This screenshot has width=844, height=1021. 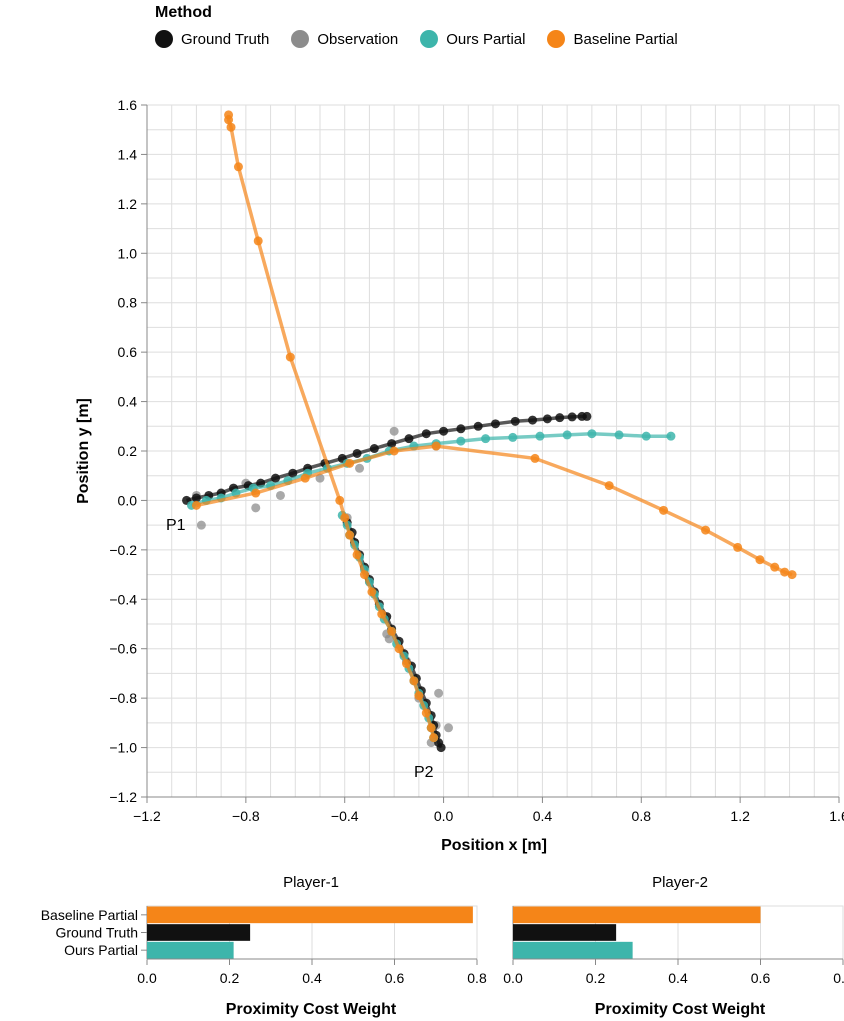 What do you see at coordinates (128, 500) in the screenshot?
I see `y-tick-label: 0.0` at bounding box center [128, 500].